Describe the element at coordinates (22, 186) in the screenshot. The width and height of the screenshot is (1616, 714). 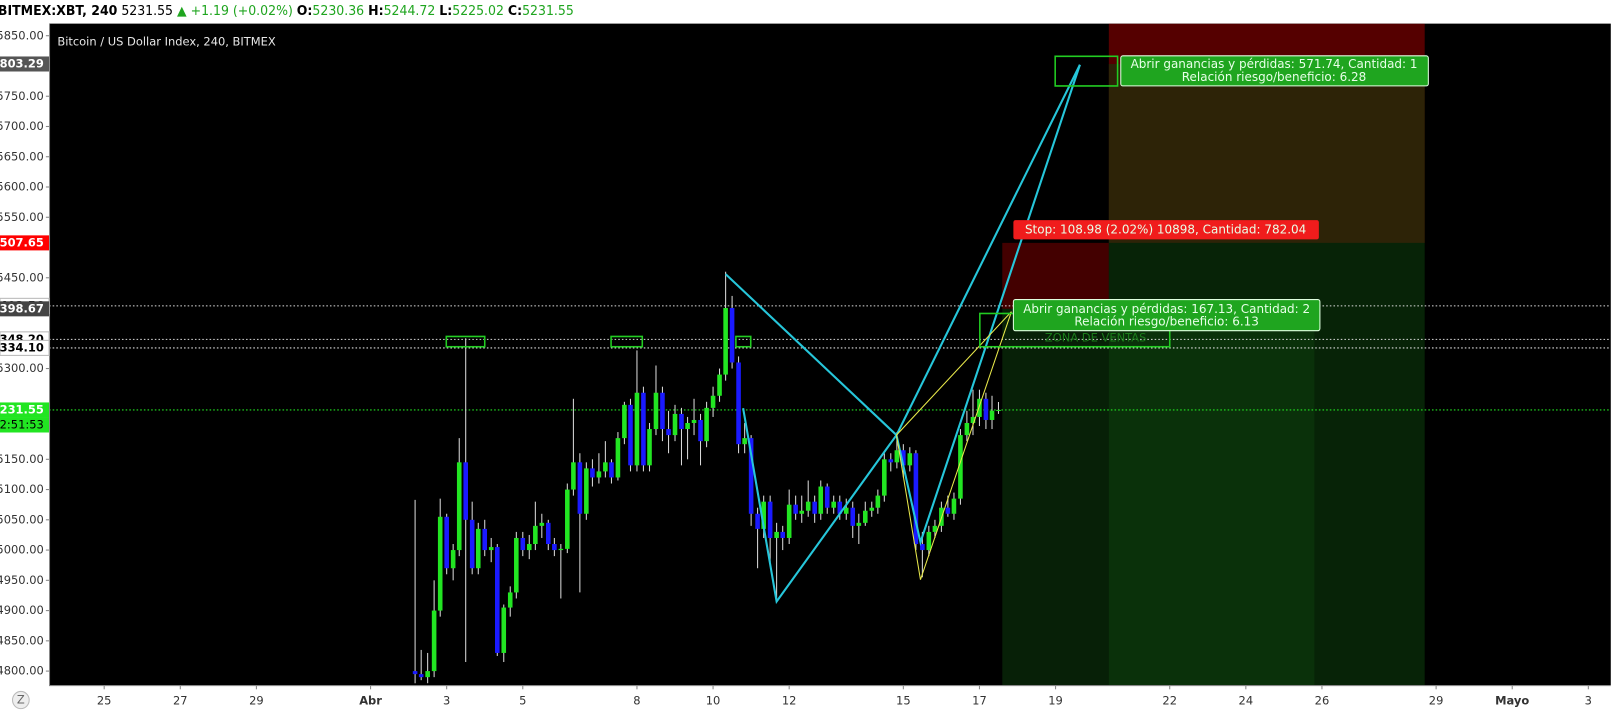
I see `y-tick-label: 5600.00` at that location.